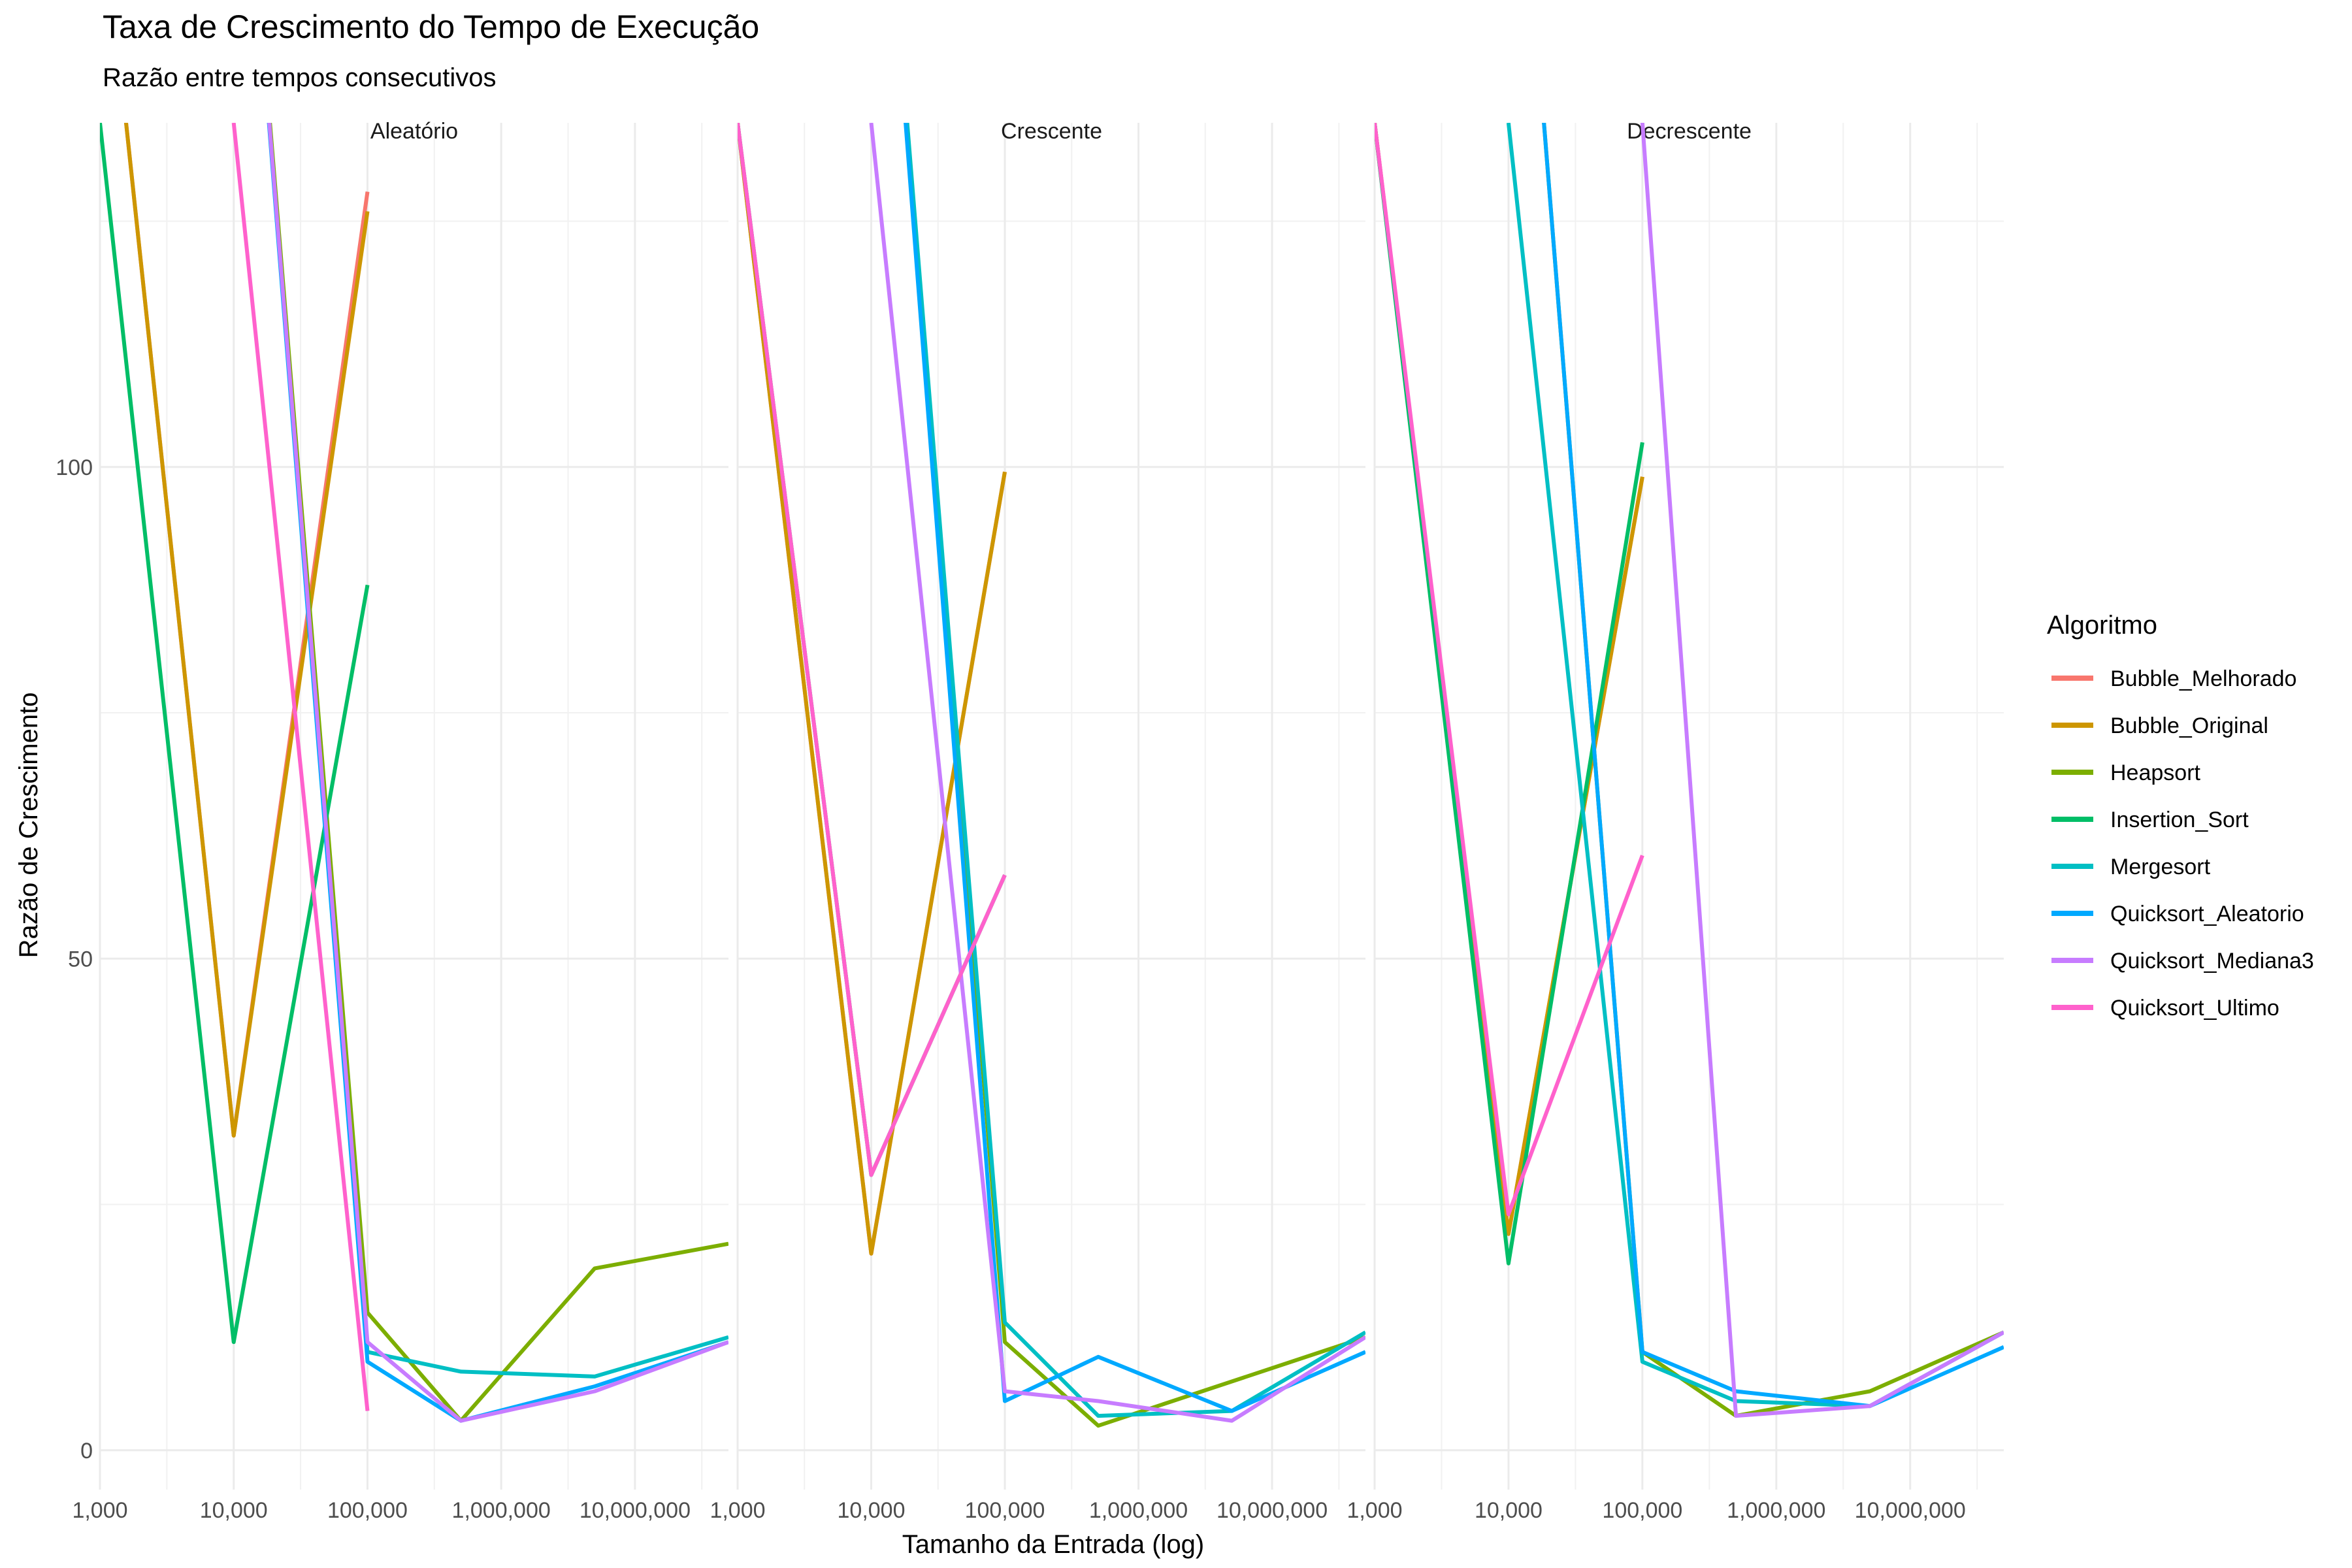  What do you see at coordinates (74, 467) in the screenshot?
I see `y-tick-label: 100` at bounding box center [74, 467].